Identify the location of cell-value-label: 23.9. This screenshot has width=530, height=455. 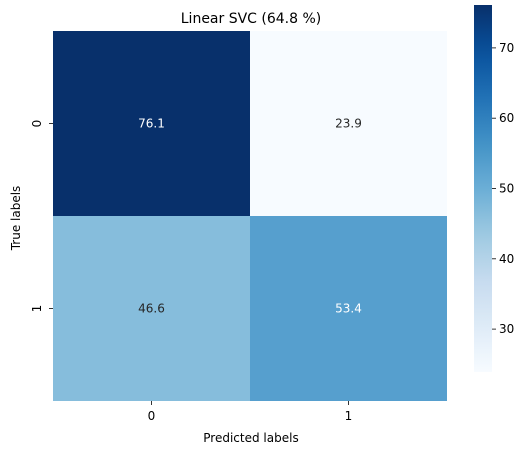
(348, 124).